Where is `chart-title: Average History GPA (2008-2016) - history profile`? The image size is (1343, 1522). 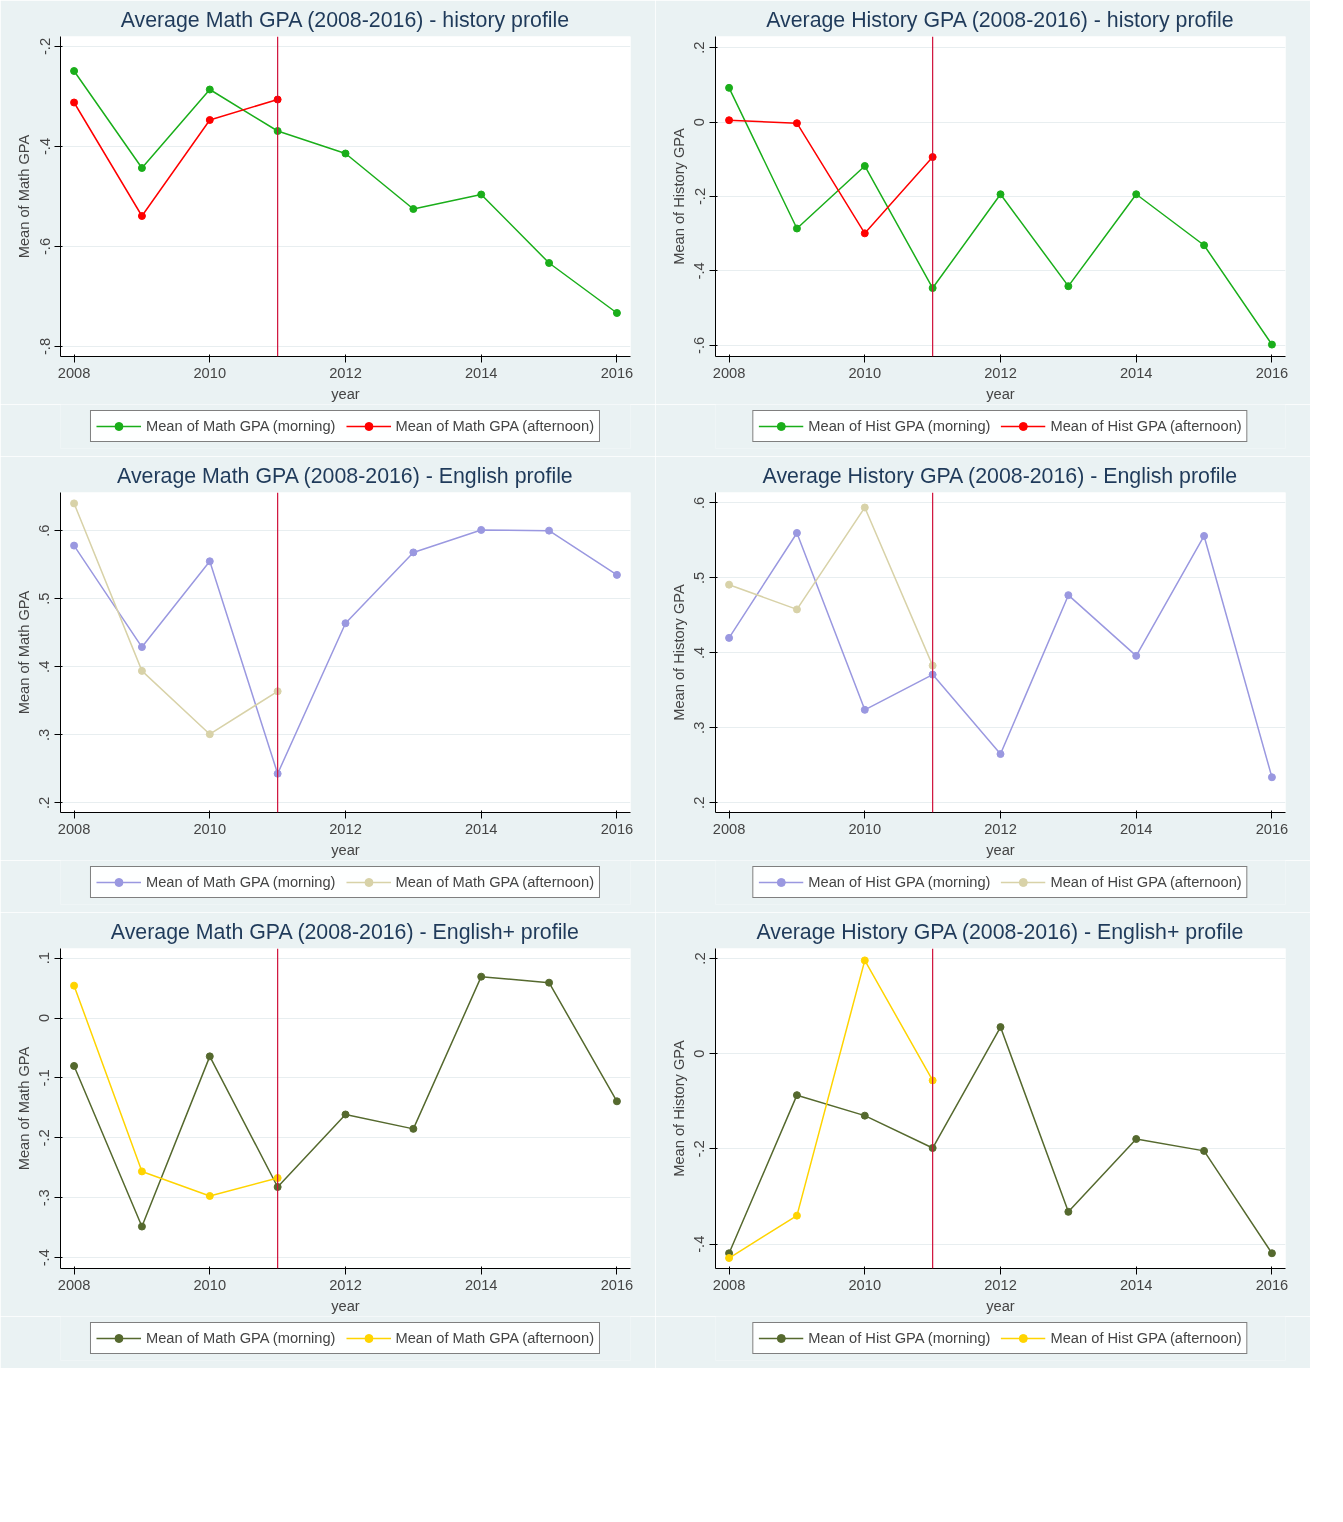
chart-title: Average History GPA (2008-2016) - history profile is located at coordinates (1000, 19).